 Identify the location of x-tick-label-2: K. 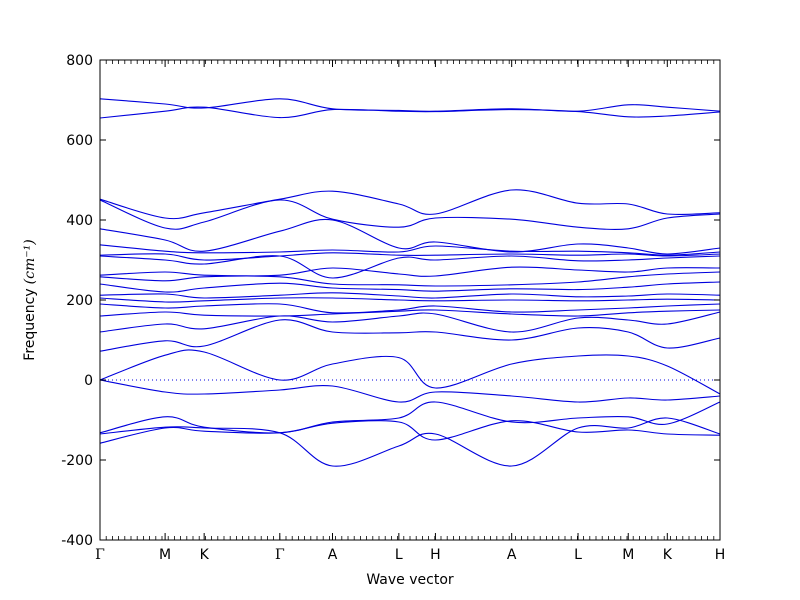
(205, 555).